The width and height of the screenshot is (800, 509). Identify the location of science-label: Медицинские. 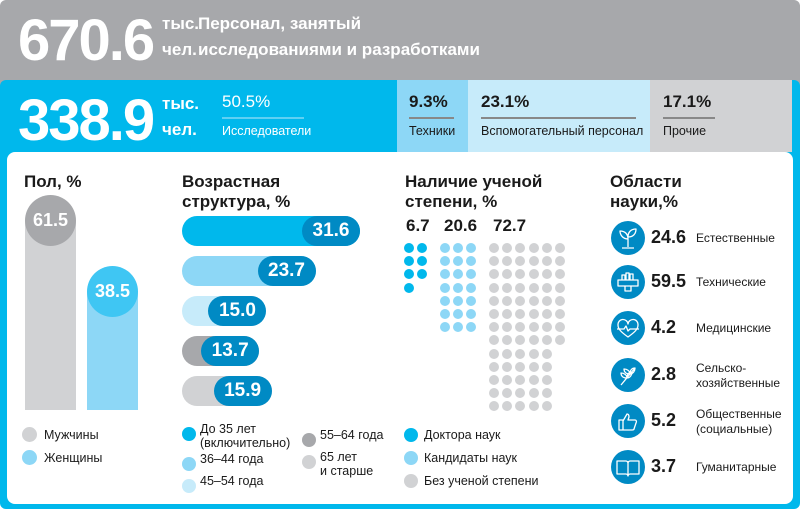
(734, 328).